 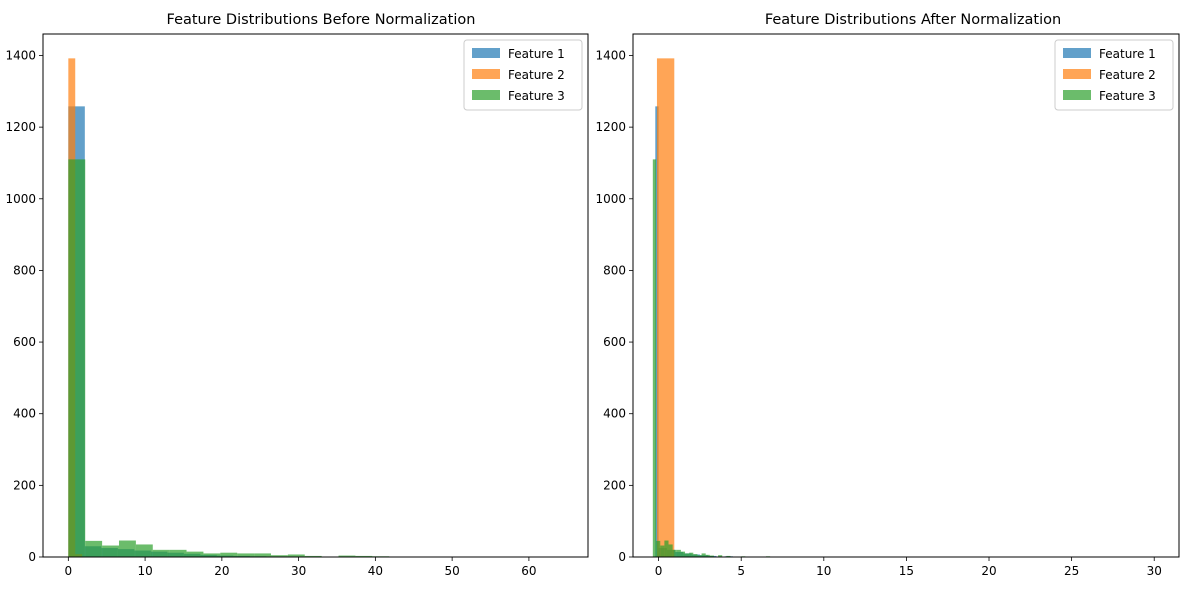 I want to click on x-axis-ticks: 0 5 10 15 20 25 30, so click(x=908, y=567).